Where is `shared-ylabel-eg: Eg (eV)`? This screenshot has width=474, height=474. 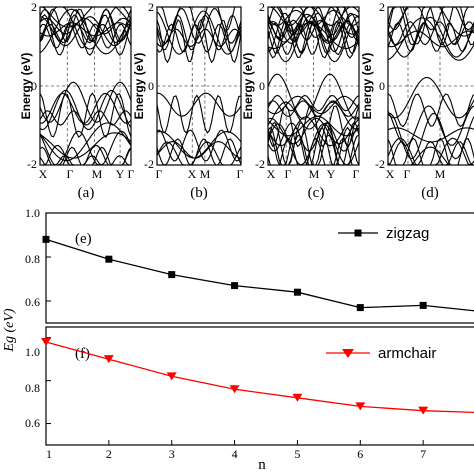 shared-ylabel-eg: Eg (eV) is located at coordinates (9, 330).